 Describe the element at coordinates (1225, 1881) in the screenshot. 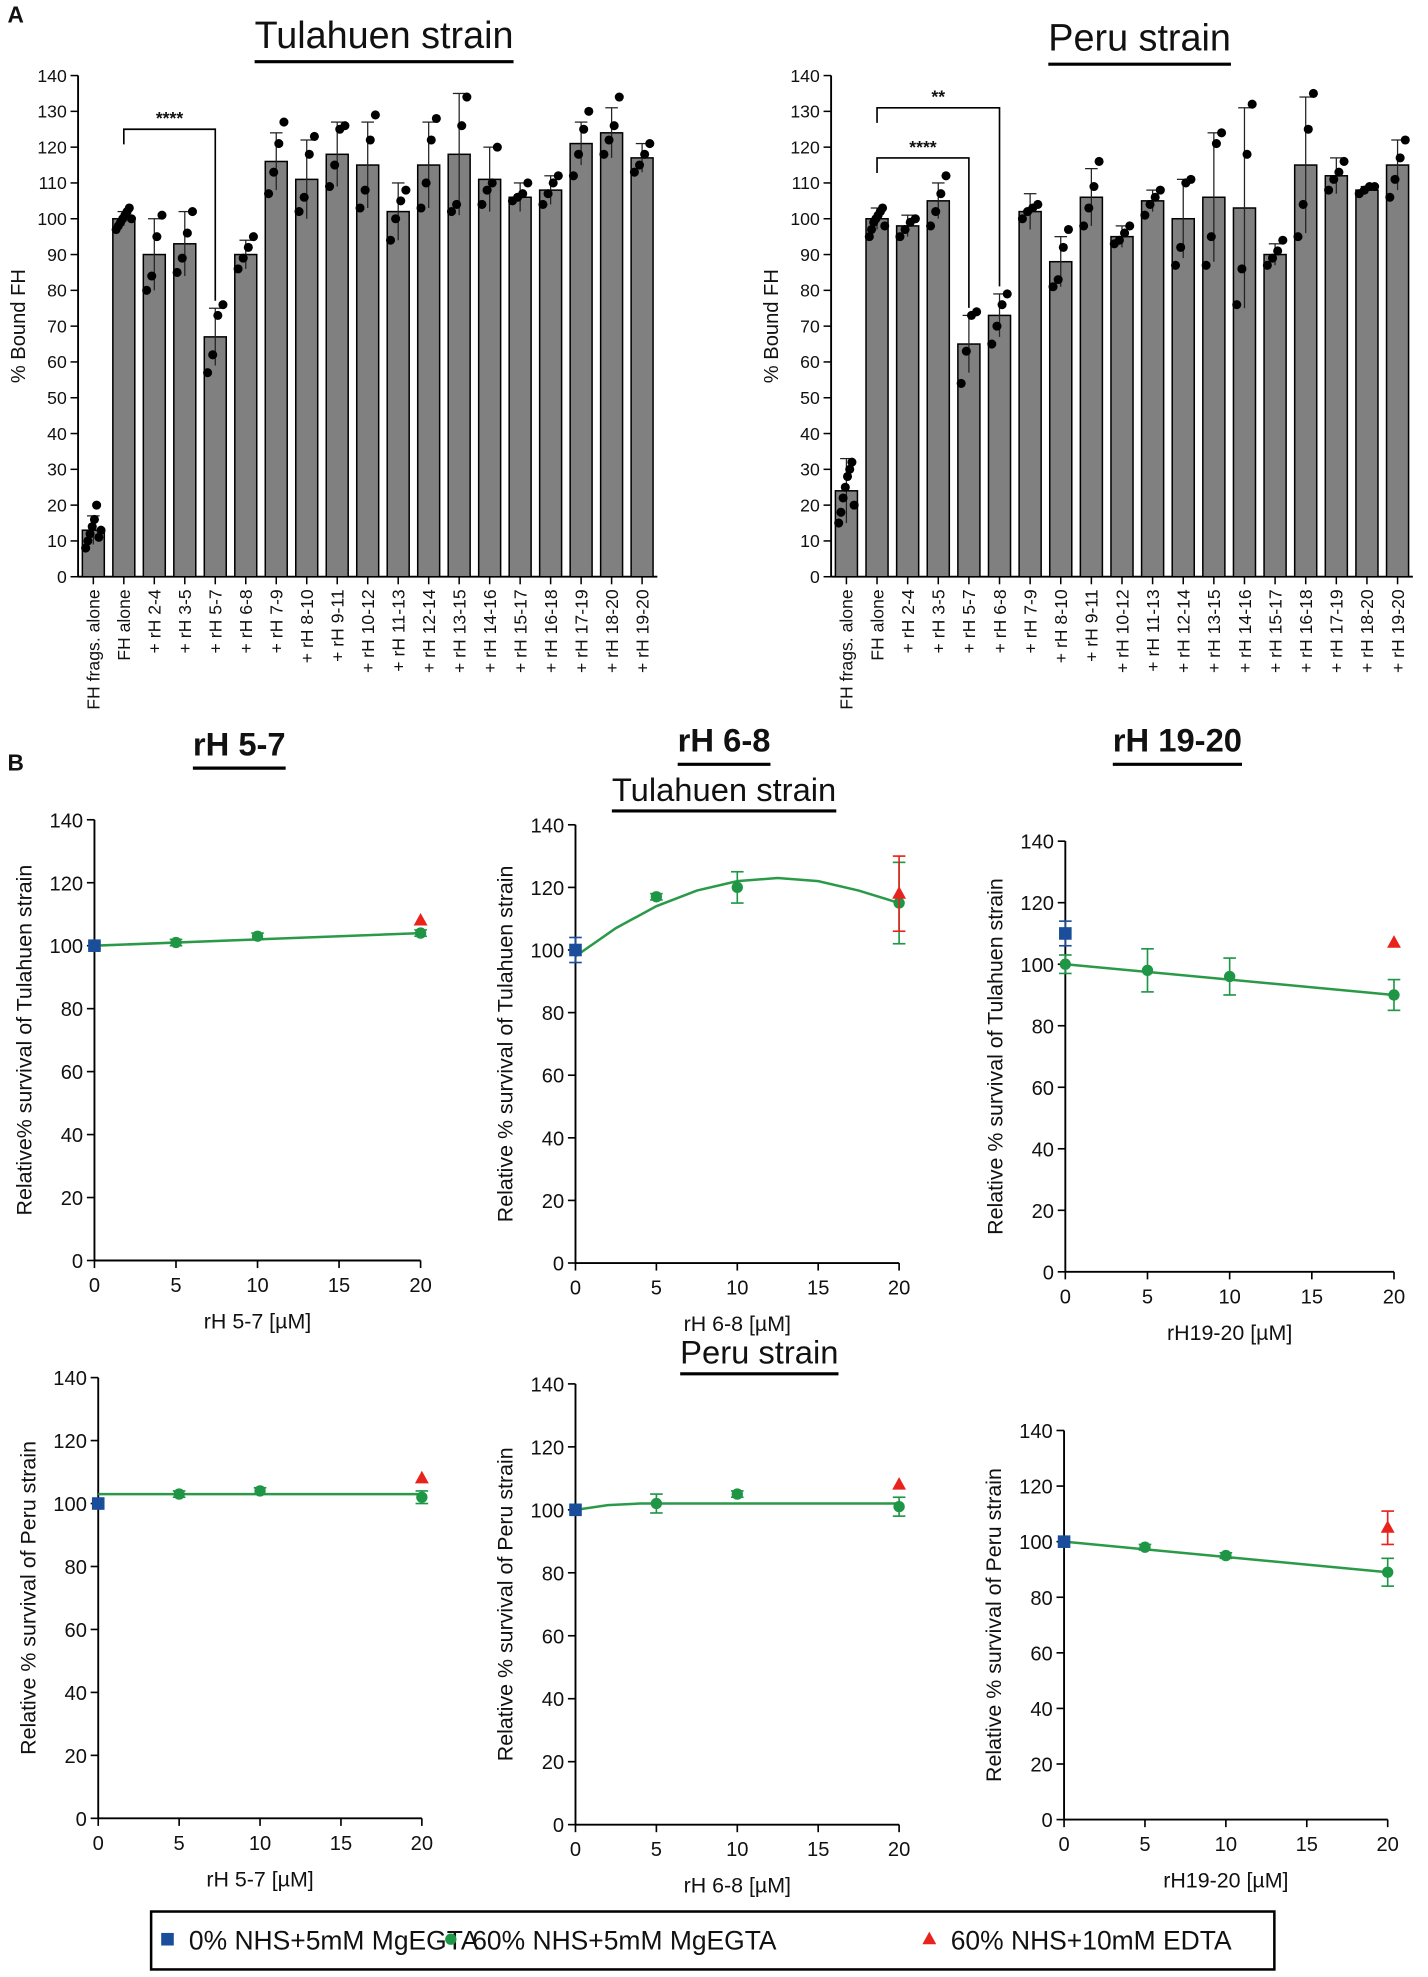

I see `x-axis-label: rH19-20 [µM]` at that location.